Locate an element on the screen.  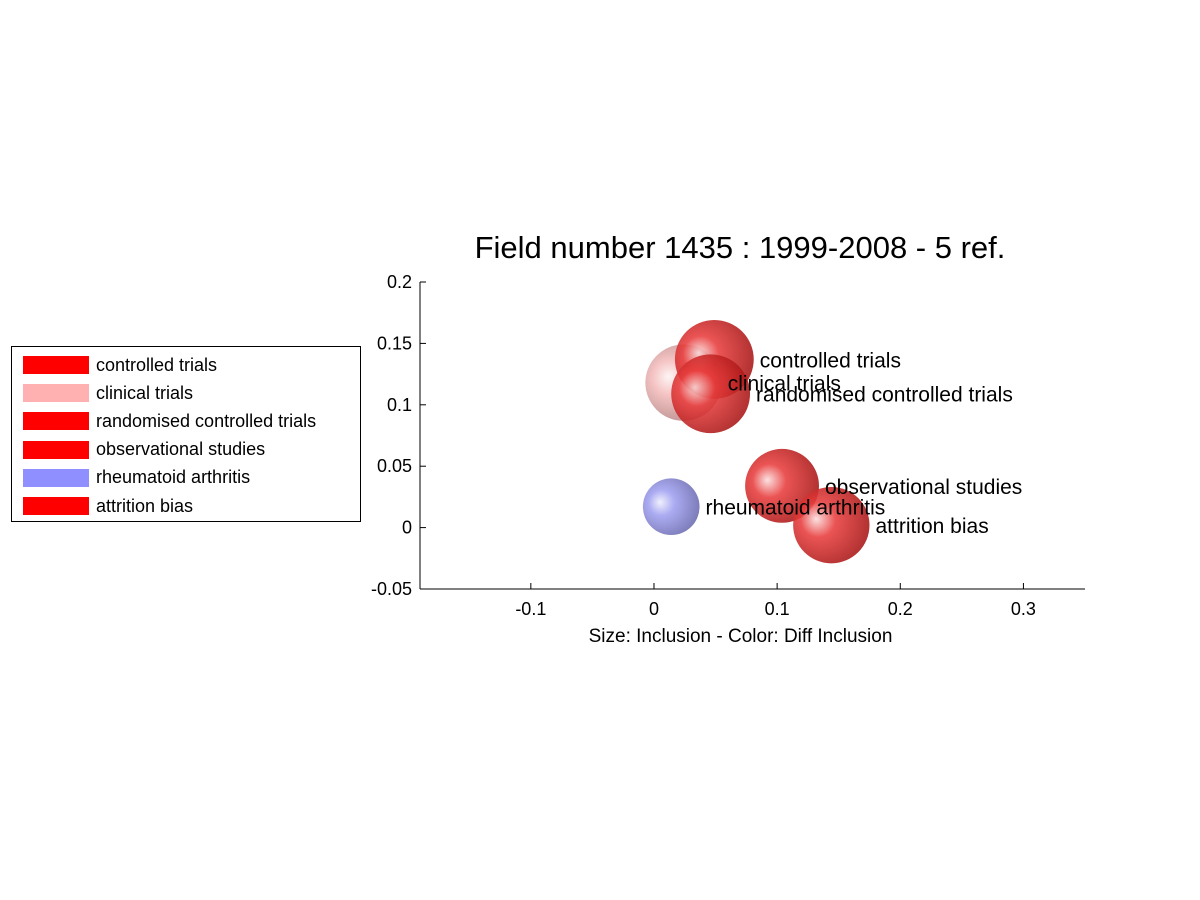
legend-item: attrition bias is located at coordinates (108, 506).